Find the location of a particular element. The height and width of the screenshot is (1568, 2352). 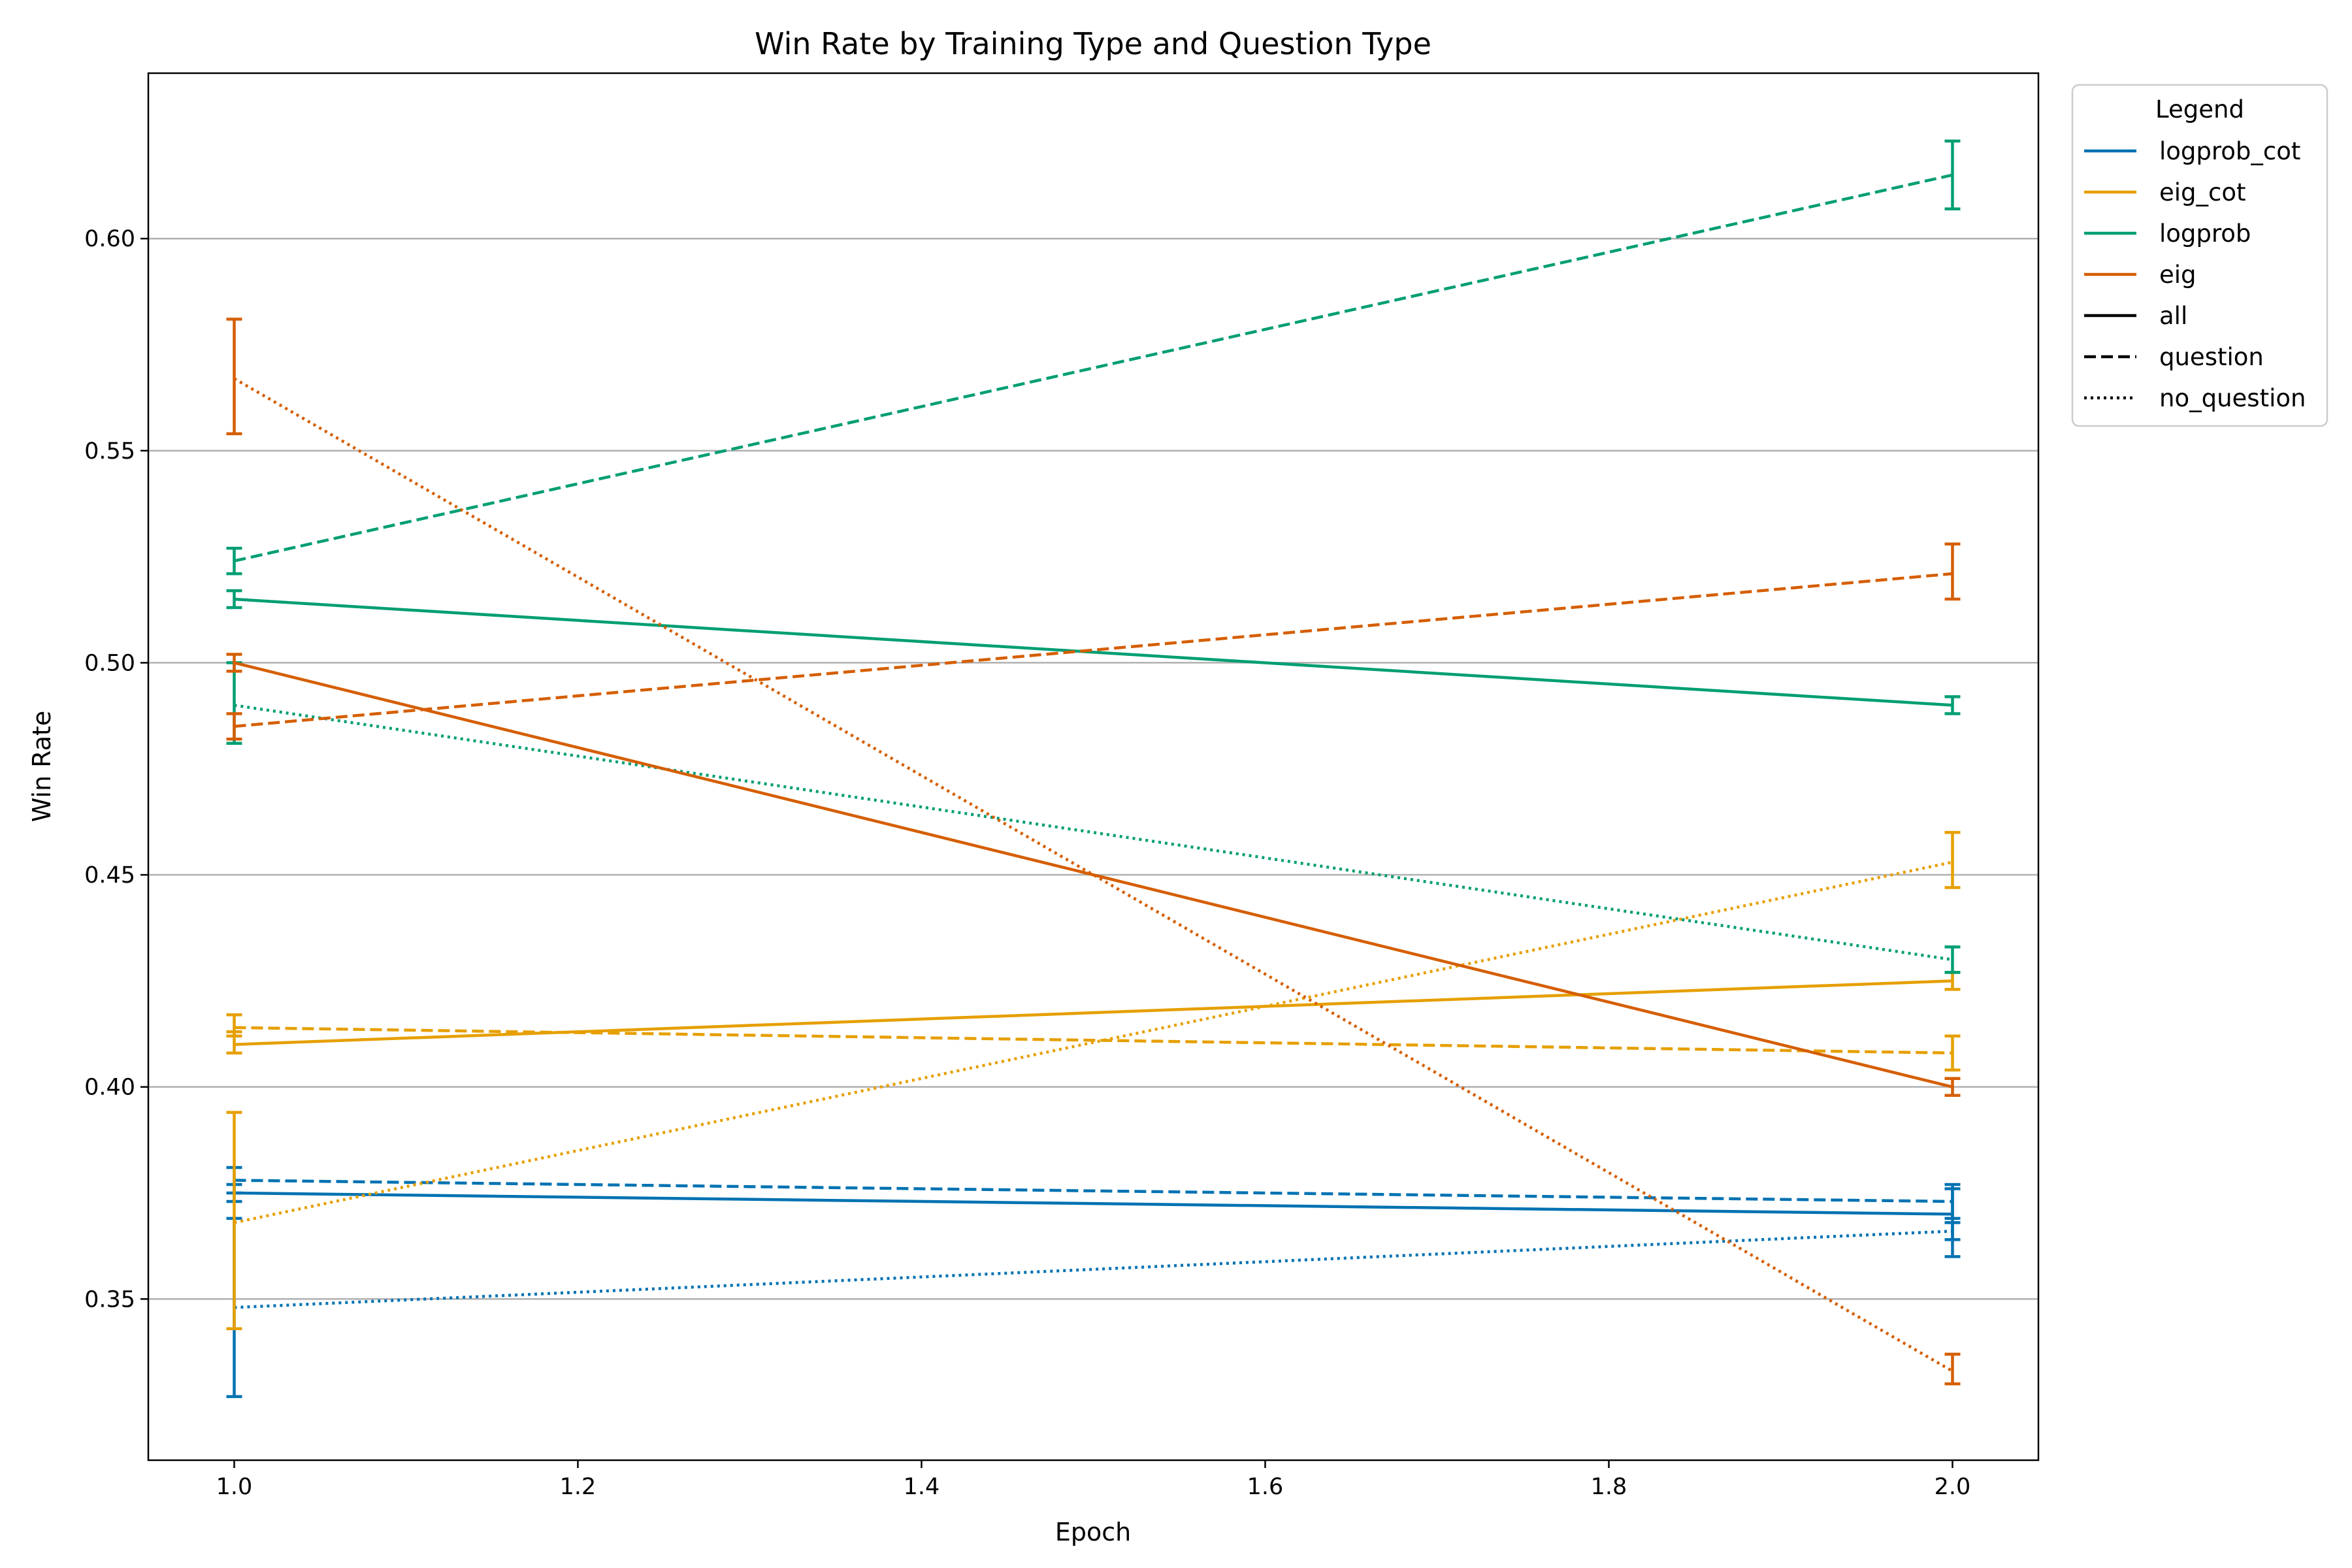

legend-entry-eig: eig is located at coordinates (2140, 275).